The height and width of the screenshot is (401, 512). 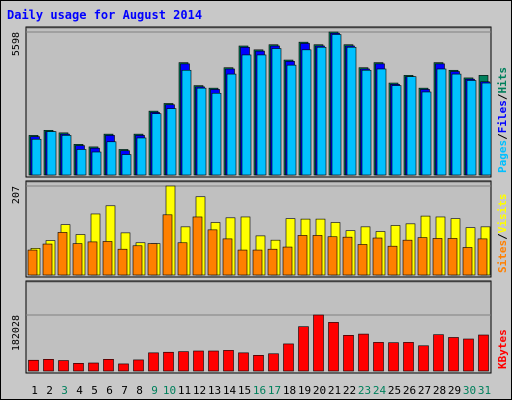 What do you see at coordinates (502, 116) in the screenshot?
I see `side-legend-files: Files` at bounding box center [502, 116].